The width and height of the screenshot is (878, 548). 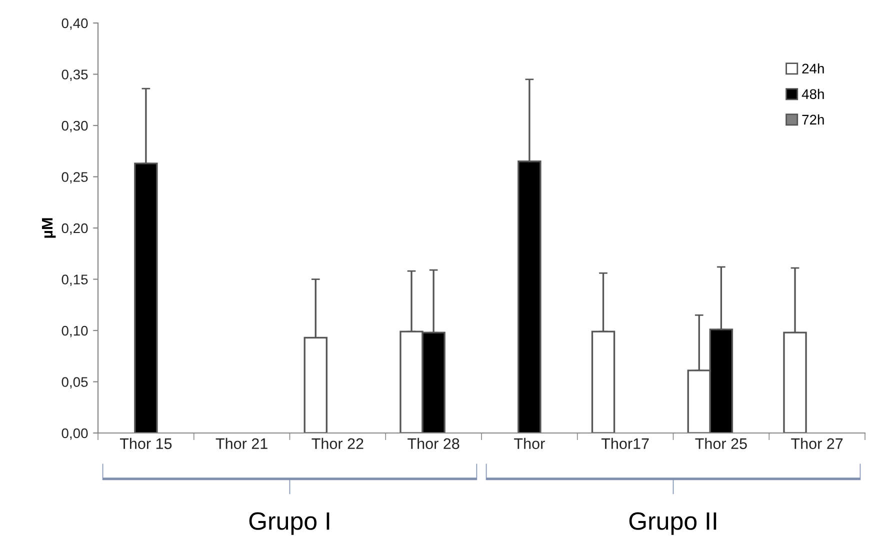 I want to click on x-tick-label: Thor, so click(x=529, y=444).